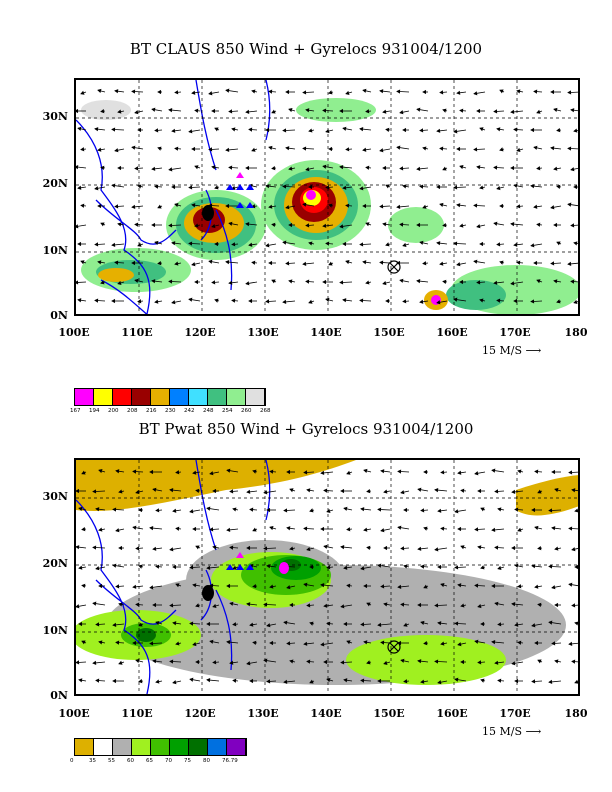 This screenshot has width=612, height=792. I want to click on colorbar-label: 260, so click(246, 411).